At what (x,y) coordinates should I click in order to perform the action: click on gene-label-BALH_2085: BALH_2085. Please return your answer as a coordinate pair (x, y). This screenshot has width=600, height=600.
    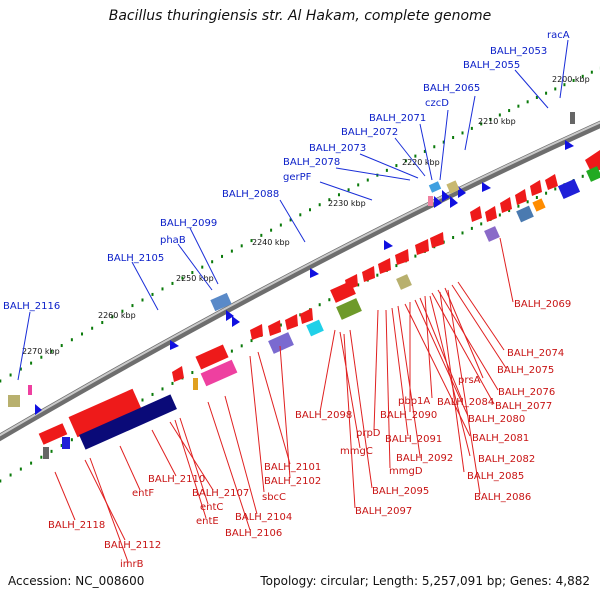
    Looking at the image, I should click on (495, 476).